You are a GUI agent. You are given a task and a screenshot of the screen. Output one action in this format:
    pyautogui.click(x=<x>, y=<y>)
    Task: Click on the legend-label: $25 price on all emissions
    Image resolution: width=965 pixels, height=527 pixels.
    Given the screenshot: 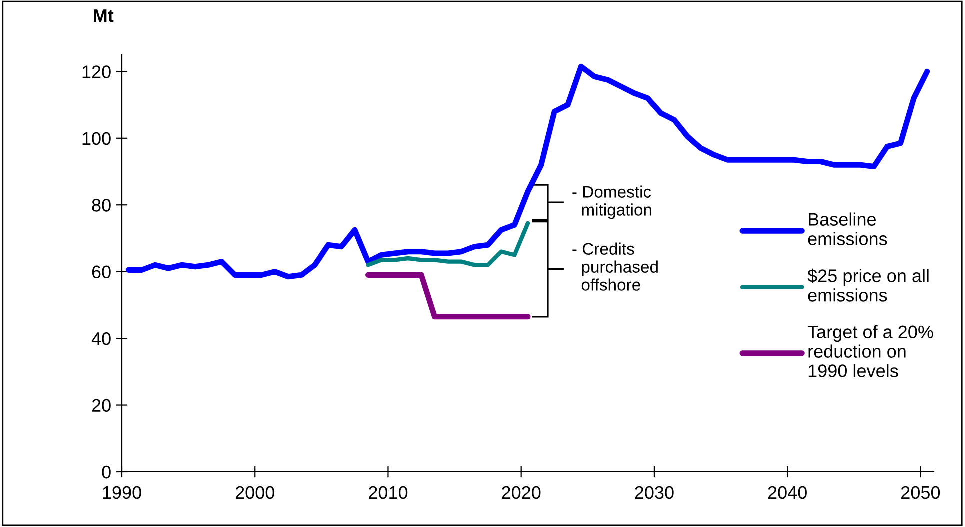 What is the action you would take?
    pyautogui.click(x=868, y=285)
    